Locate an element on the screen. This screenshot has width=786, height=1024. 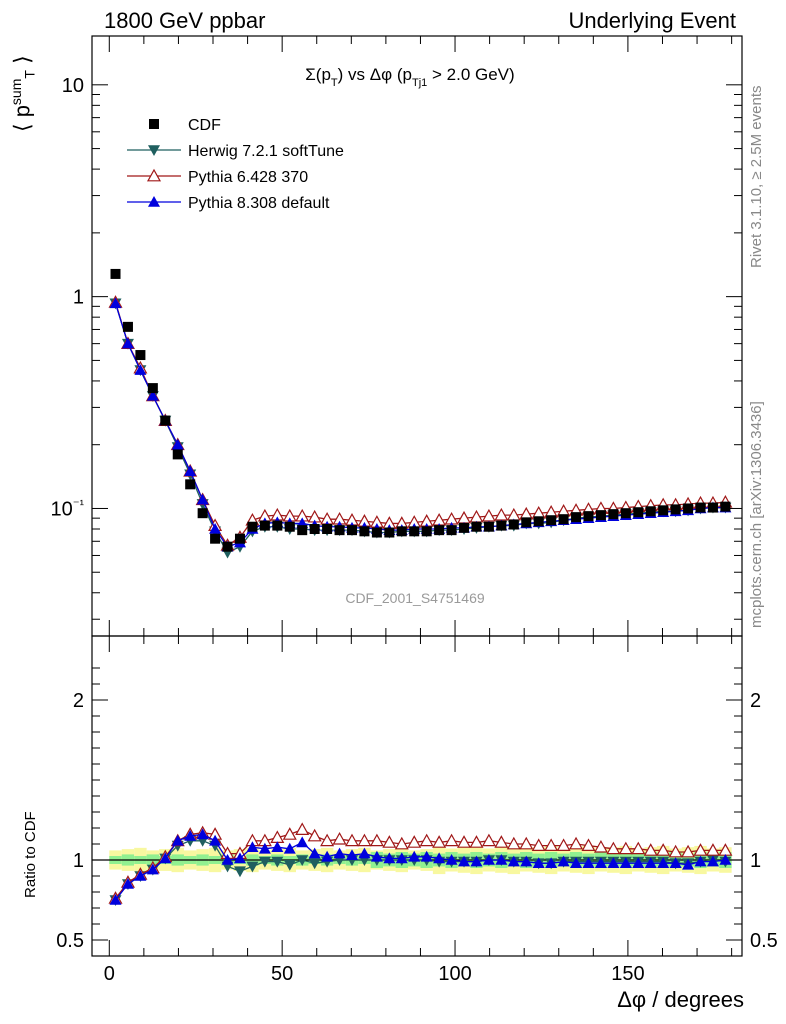
x-tick-label: 100 is located at coordinates (454, 974).